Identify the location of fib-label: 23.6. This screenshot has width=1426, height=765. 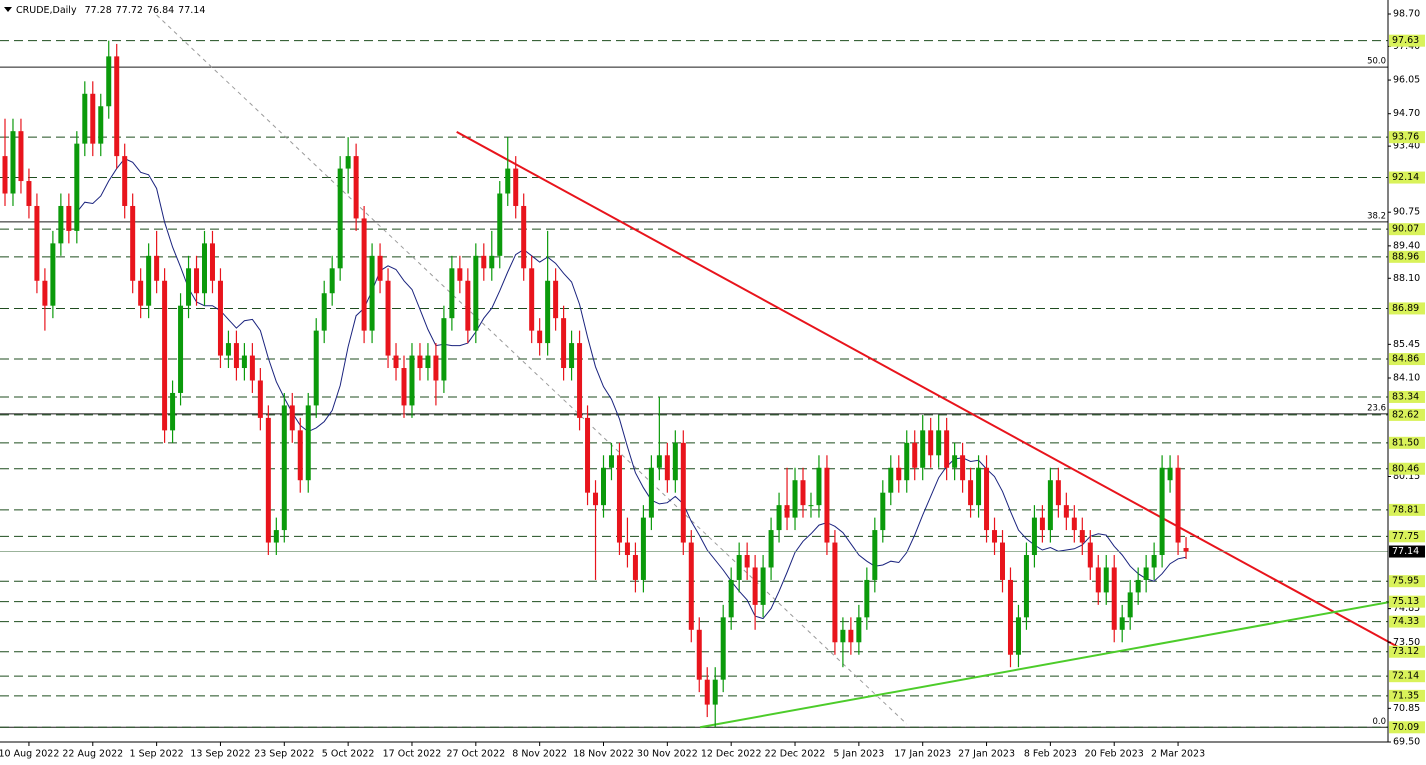
(1376, 408).